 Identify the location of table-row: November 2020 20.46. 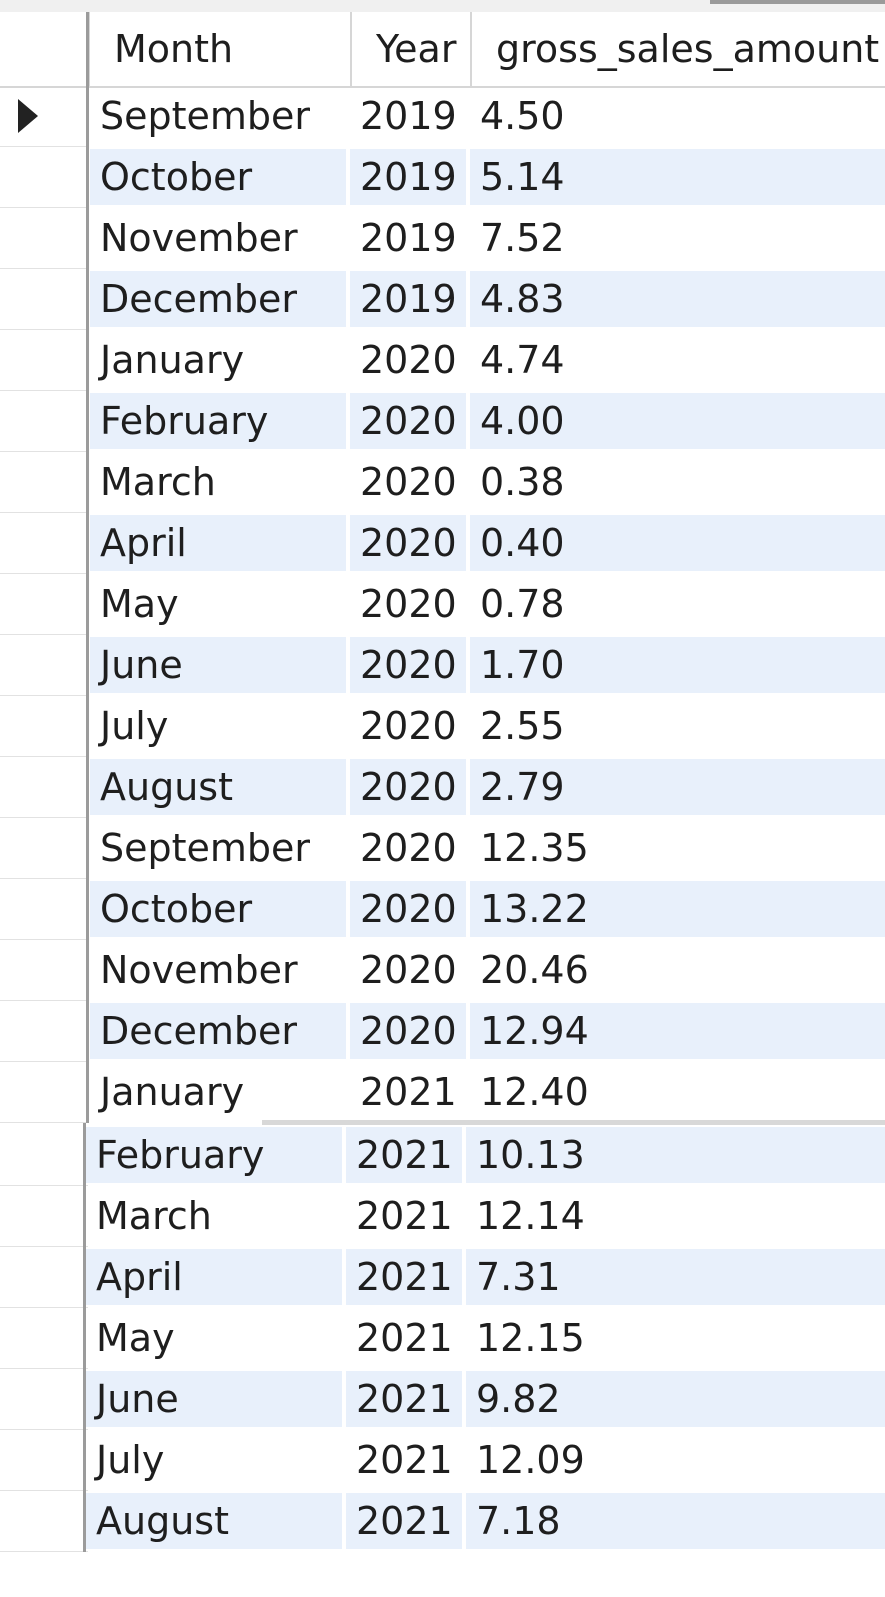
(442, 970).